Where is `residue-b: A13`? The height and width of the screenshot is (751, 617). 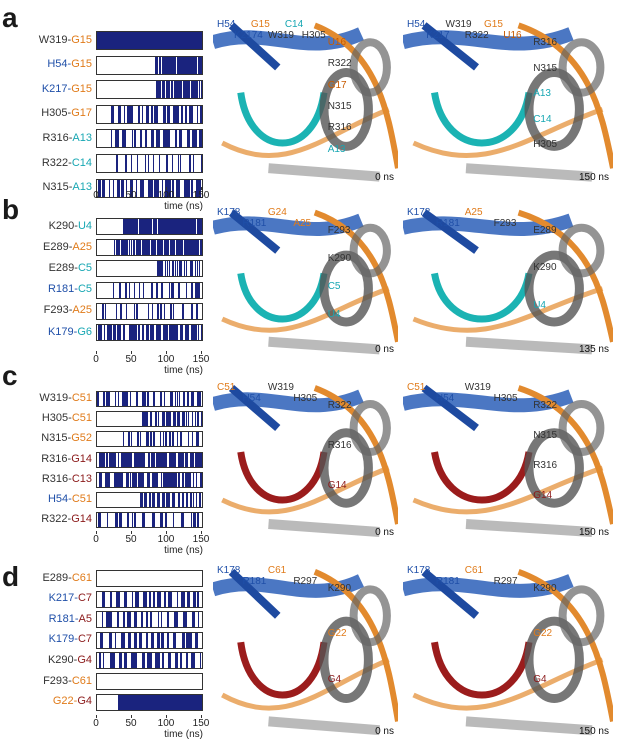 residue-b: A13 is located at coordinates (82, 137).